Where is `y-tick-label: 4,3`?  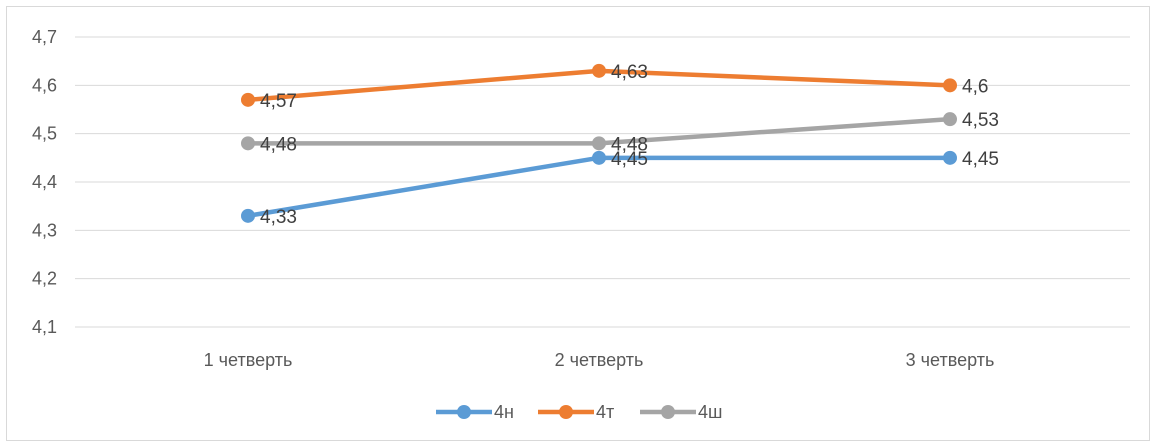 y-tick-label: 4,3 is located at coordinates (44, 230).